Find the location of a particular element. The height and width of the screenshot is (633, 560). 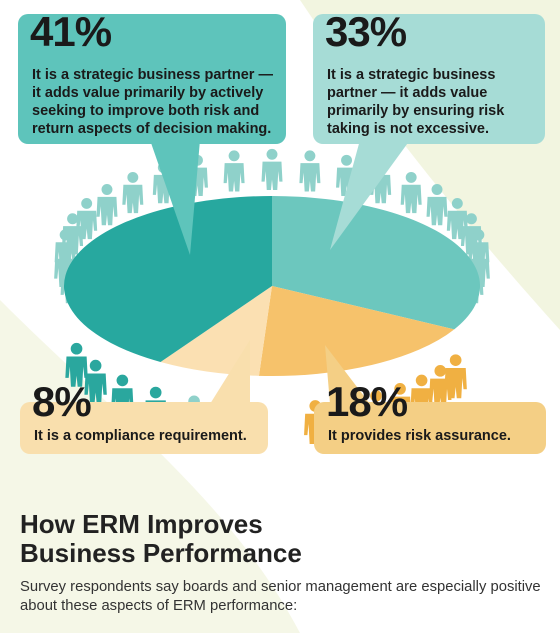

callout-33-value: 33% is located at coordinates (366, 31).